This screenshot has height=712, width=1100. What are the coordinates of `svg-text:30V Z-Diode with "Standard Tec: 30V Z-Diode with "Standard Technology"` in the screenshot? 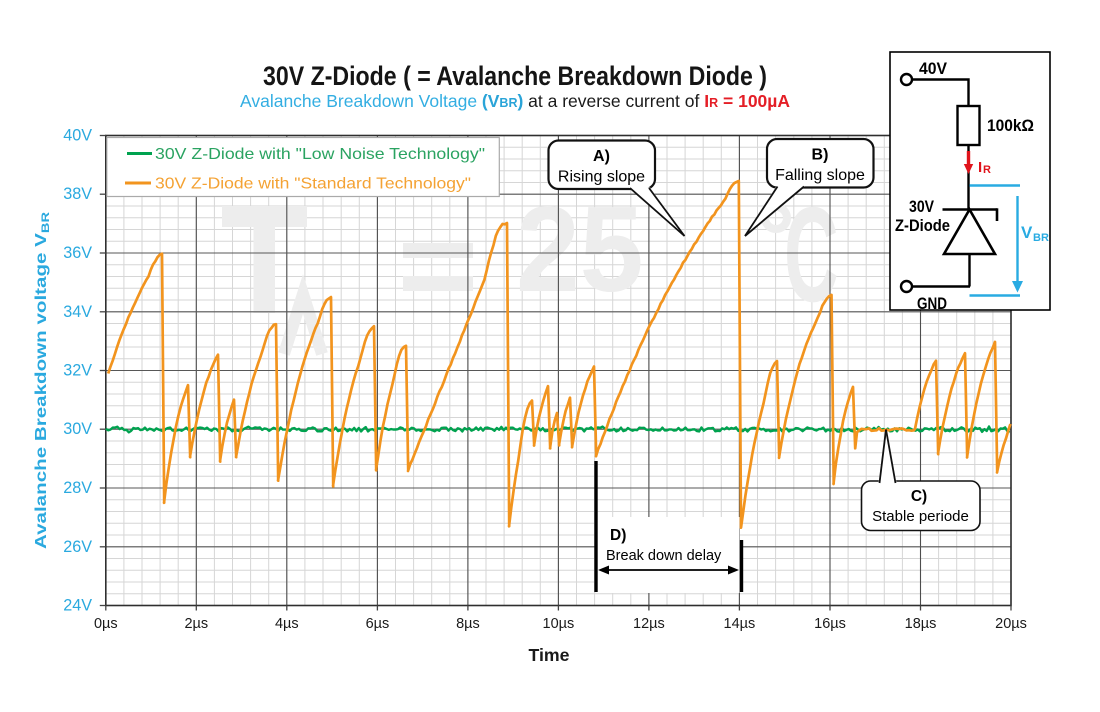 It's located at (313, 184).